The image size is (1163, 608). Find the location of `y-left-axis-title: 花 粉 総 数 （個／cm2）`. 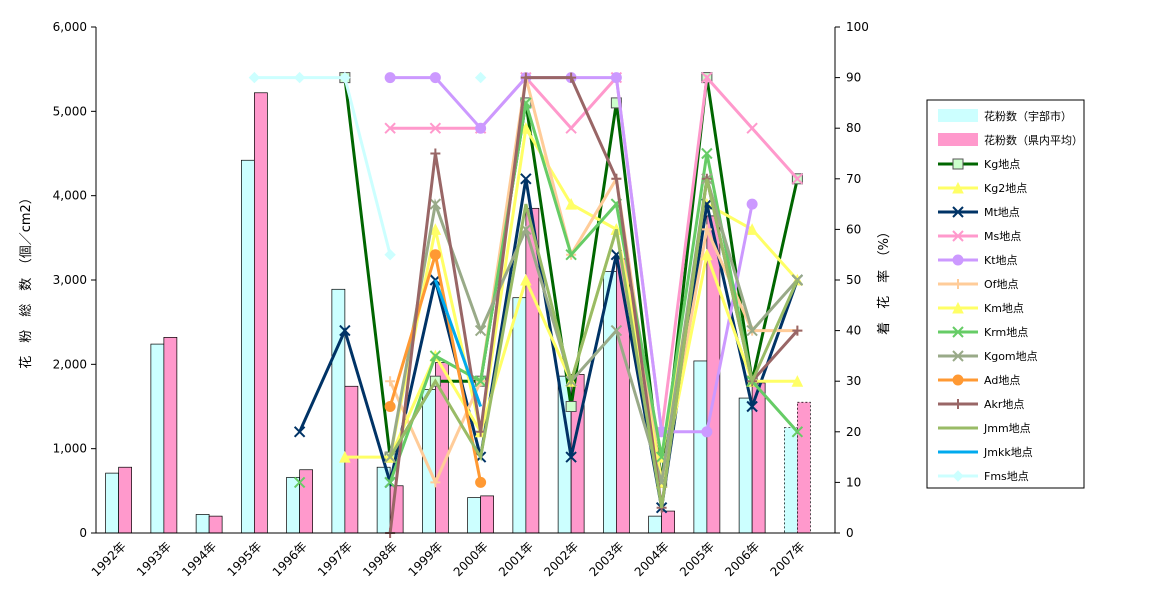

y-left-axis-title: 花 粉 総 数 （個／cm2） is located at coordinates (26, 280).